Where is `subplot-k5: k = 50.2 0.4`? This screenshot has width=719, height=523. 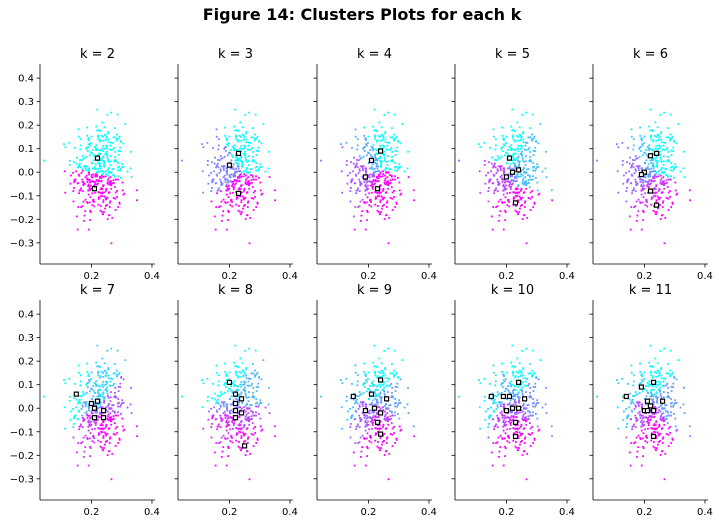 subplot-k5: k = 50.2 0.4 is located at coordinates (513, 164).